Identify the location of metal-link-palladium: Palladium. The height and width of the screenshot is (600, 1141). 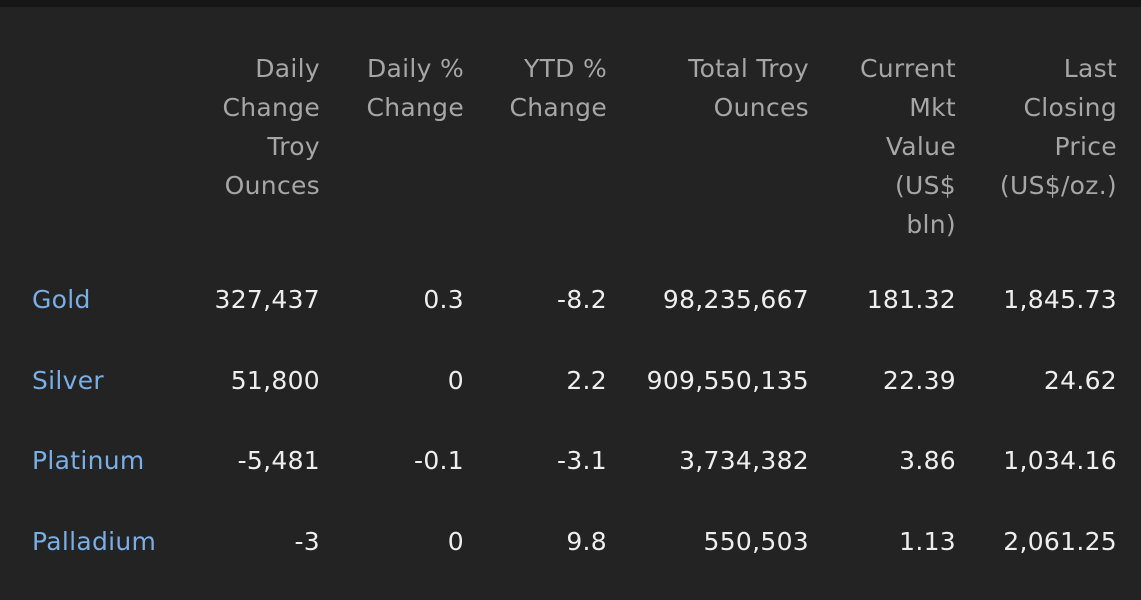
(94, 541).